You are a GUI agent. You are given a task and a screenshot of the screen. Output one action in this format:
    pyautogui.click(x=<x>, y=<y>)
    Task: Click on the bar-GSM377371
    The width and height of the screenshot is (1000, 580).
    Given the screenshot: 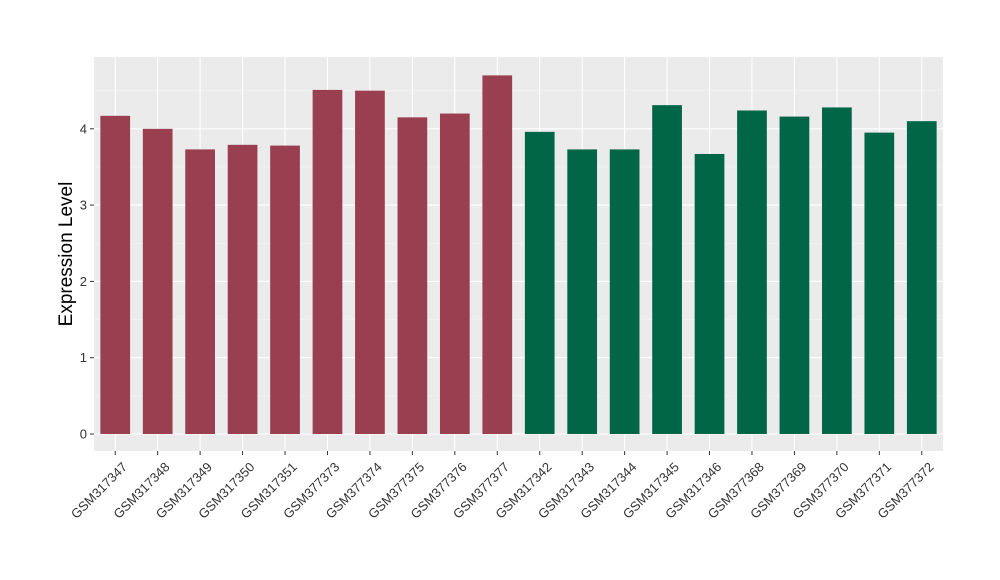 What is the action you would take?
    pyautogui.click(x=879, y=283)
    